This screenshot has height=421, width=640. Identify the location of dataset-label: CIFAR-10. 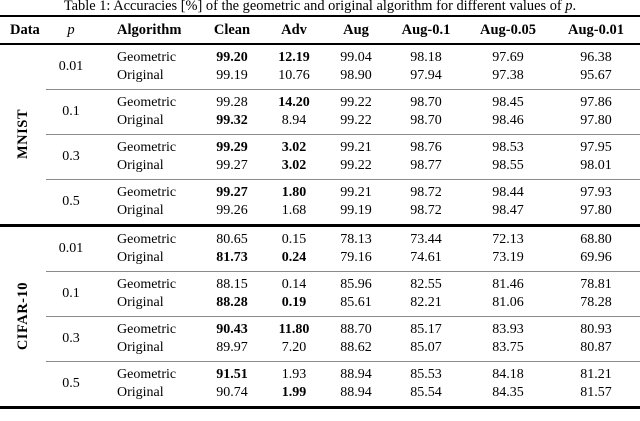
(22, 316).